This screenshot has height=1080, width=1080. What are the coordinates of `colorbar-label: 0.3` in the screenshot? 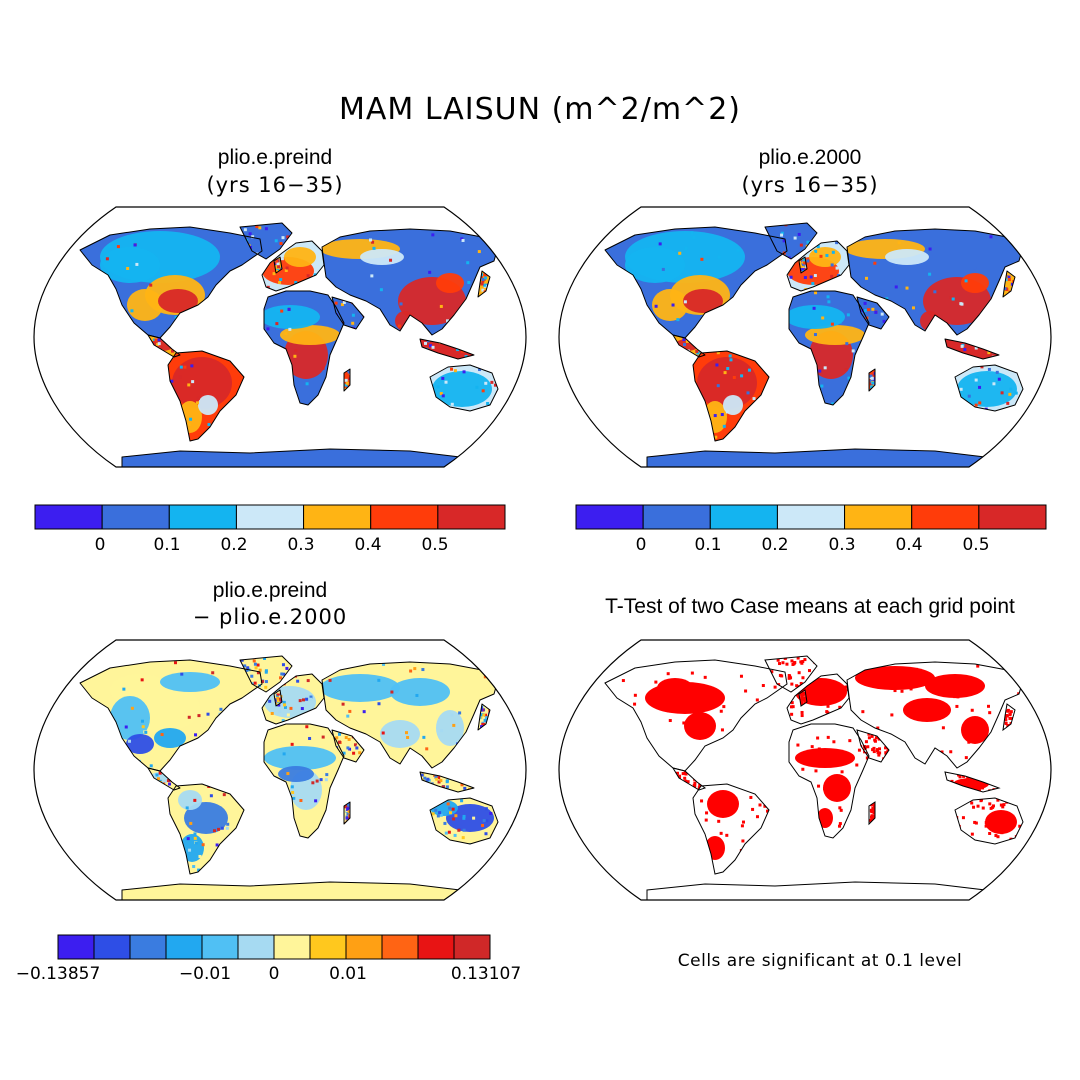 It's located at (301, 545).